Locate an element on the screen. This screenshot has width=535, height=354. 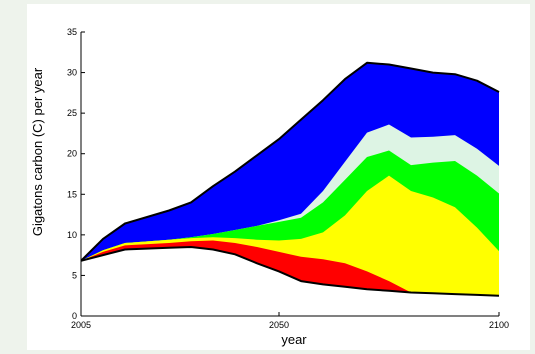
y-tick-label: 35 is located at coordinates (72, 32).